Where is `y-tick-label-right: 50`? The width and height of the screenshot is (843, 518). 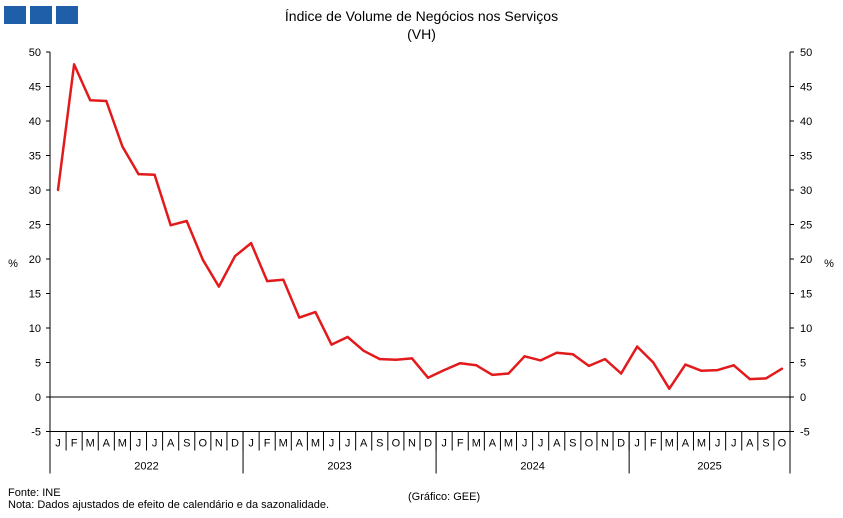
y-tick-label-right: 50 is located at coordinates (806, 53).